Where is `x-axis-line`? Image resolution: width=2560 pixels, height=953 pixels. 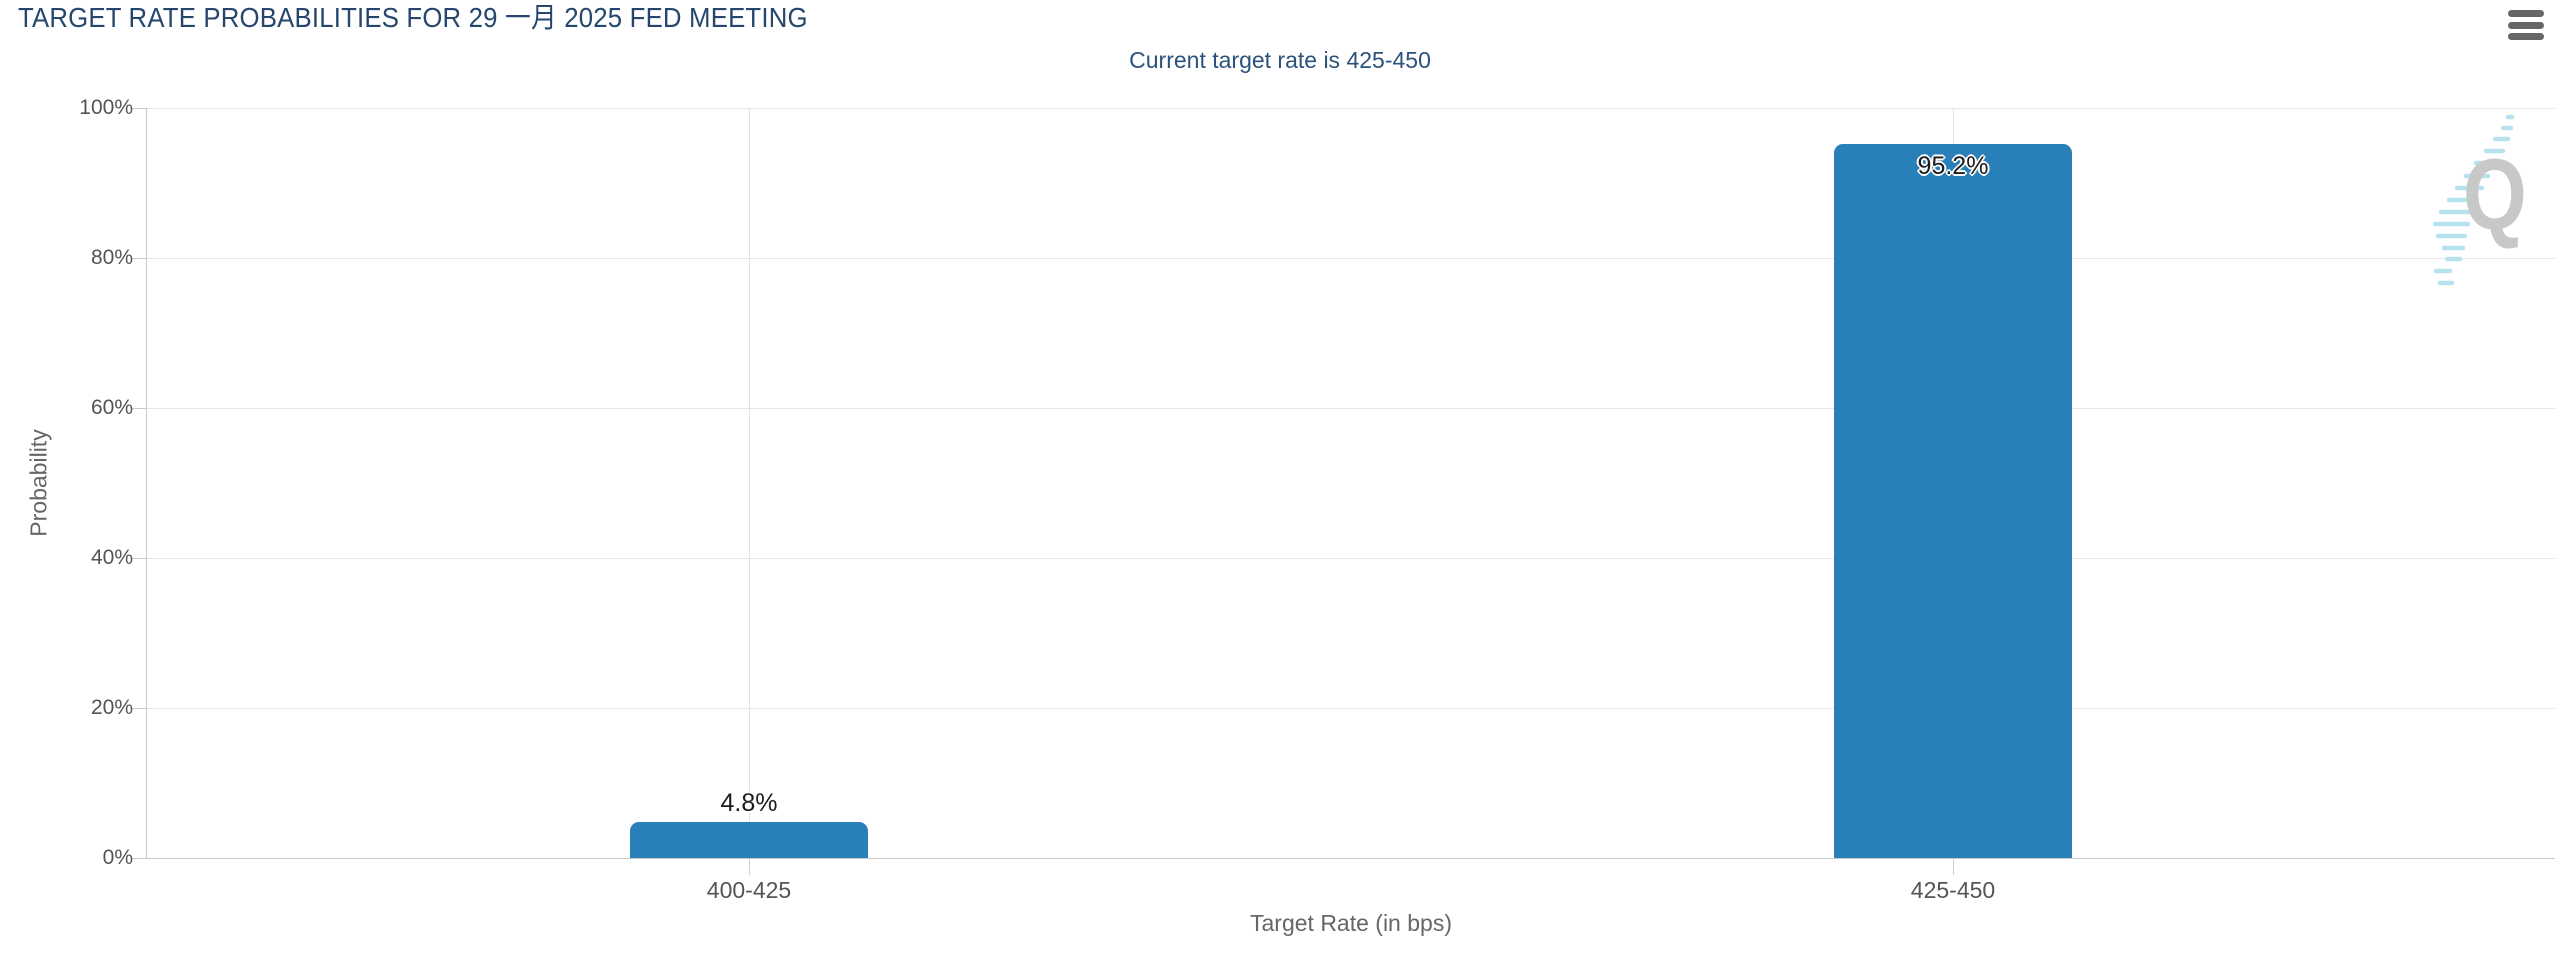 x-axis-line is located at coordinates (1351, 858).